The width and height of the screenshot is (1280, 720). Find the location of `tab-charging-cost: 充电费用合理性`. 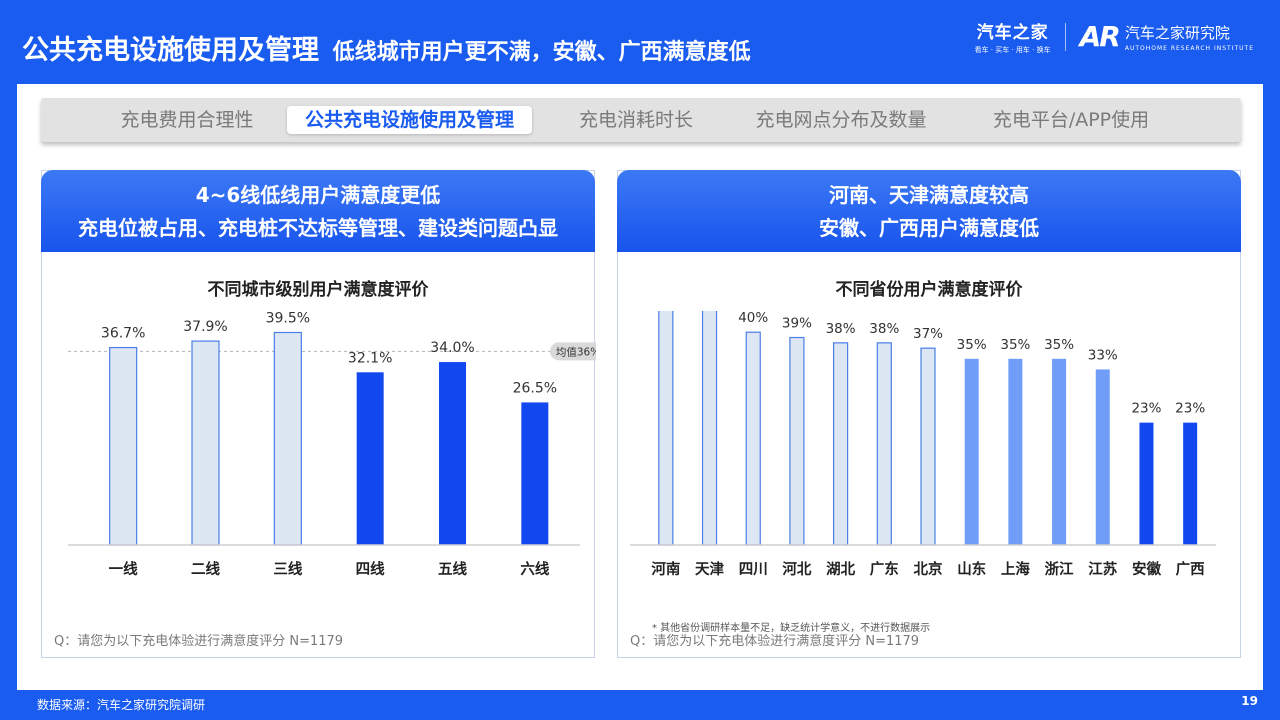

tab-charging-cost: 充电费用合理性 is located at coordinates (187, 120).